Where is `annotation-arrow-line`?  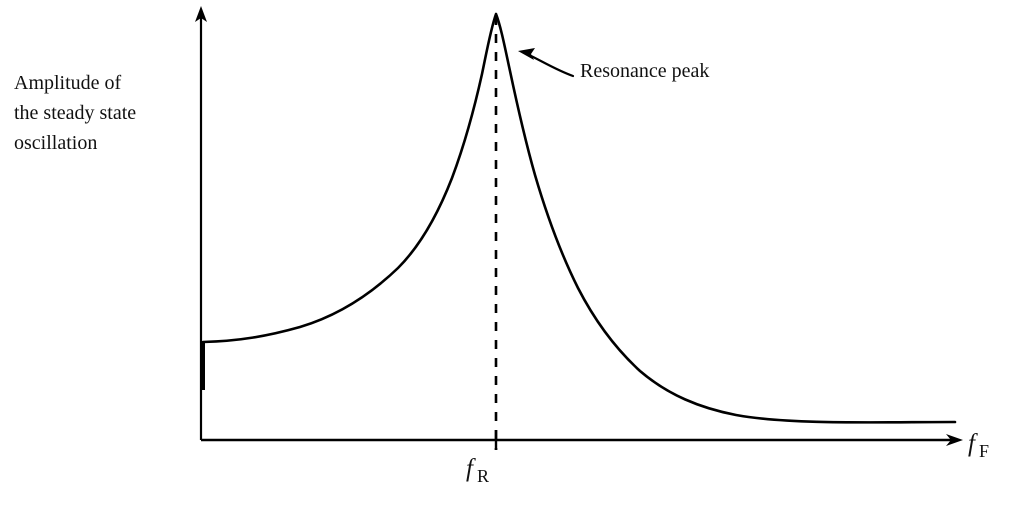
annotation-arrow-line is located at coordinates (550, 65).